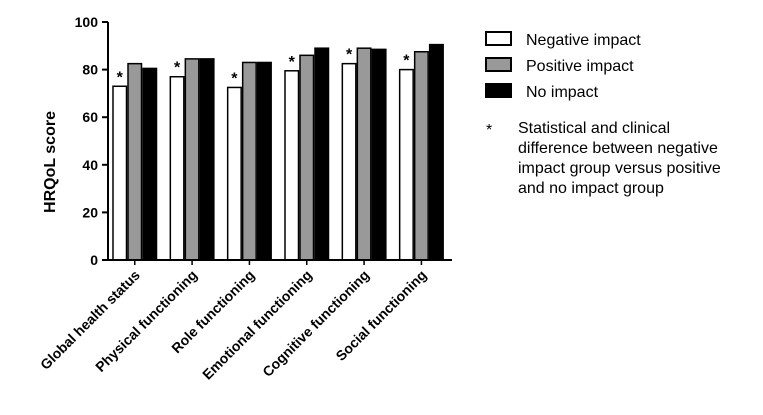  Describe the element at coordinates (94, 260) in the screenshot. I see `y-tick-label: 0` at that location.